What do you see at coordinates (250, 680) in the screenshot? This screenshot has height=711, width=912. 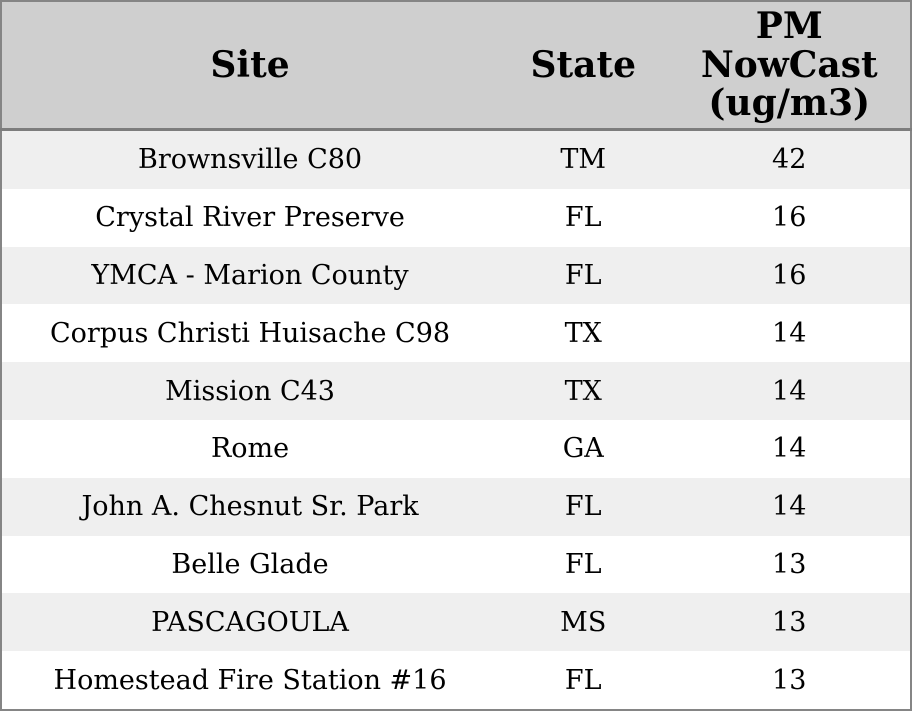 I see `site-cell: Homestead Fire Station #16` at bounding box center [250, 680].